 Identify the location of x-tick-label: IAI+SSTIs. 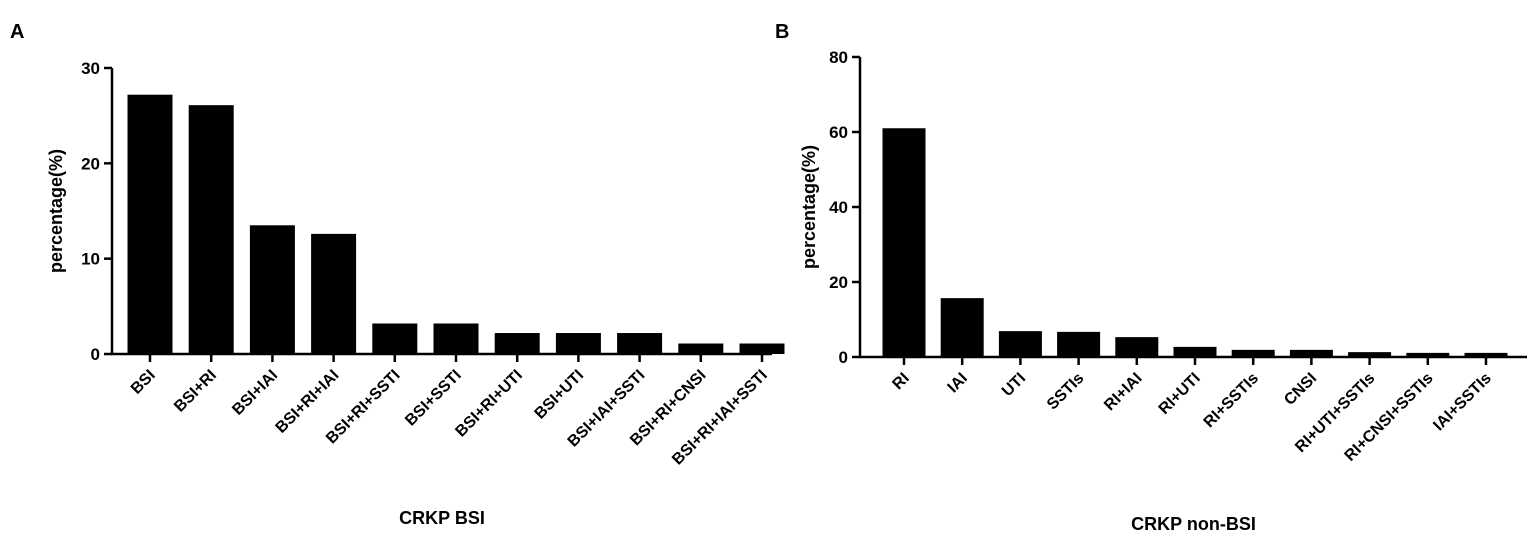
(1462, 402).